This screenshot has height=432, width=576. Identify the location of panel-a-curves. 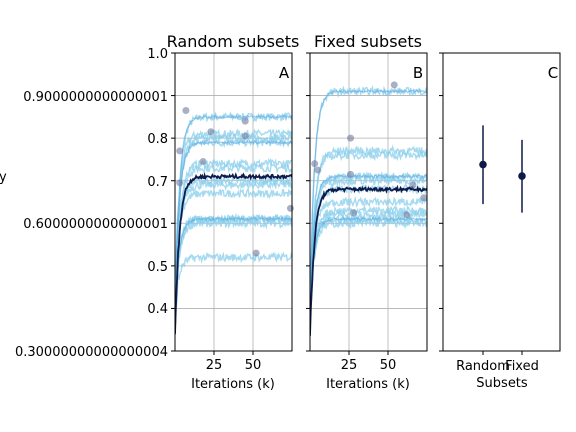
(233, 223).